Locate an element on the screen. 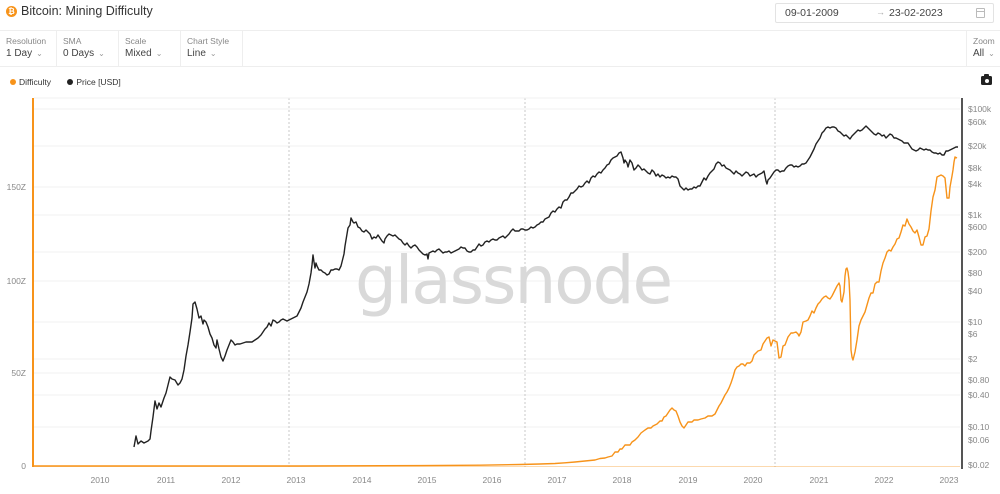 Image resolution: width=1000 pixels, height=494 pixels. y-right-tick: $6 is located at coordinates (973, 334).